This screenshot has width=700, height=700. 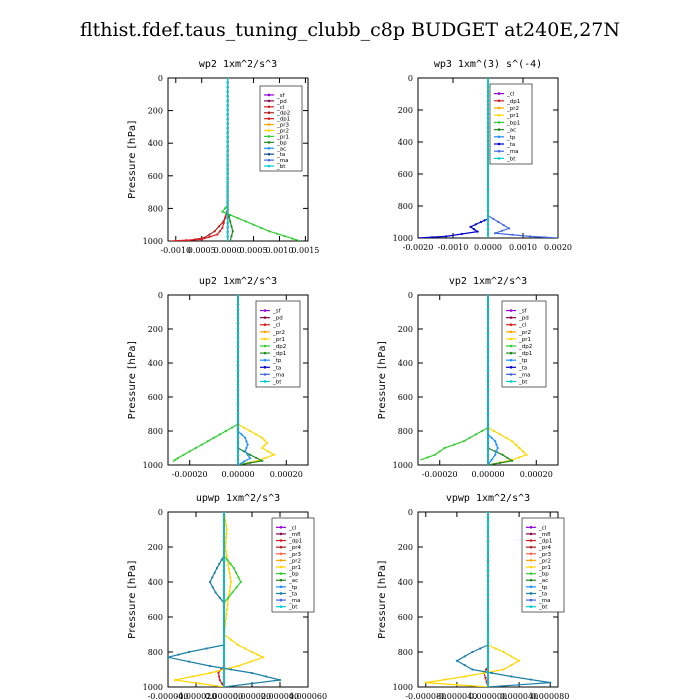 What do you see at coordinates (283, 126) in the screenshot?
I see `legend-entry: _pr3` at bounding box center [283, 126].